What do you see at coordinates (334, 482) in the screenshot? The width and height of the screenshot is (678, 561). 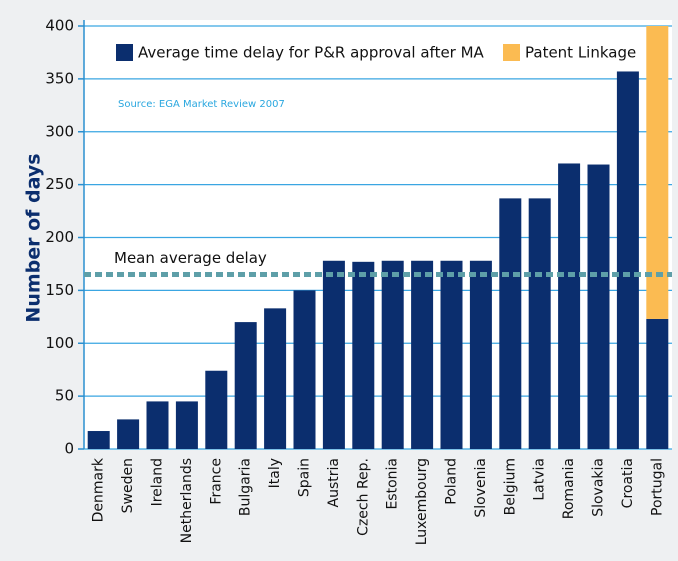 I see `x-tick-label: Austria` at bounding box center [334, 482].